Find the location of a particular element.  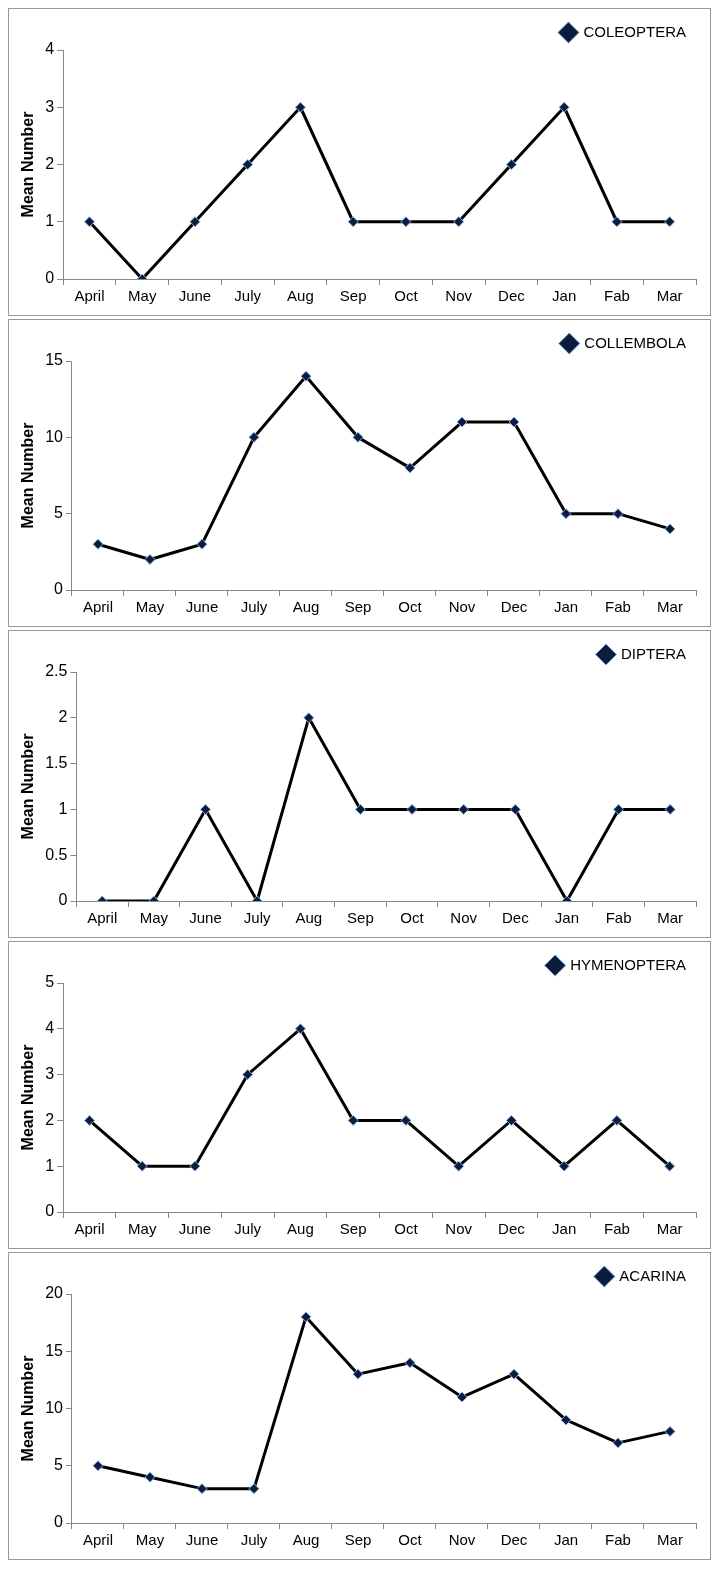

y-tick-label: 1.5 is located at coordinates (56, 763).